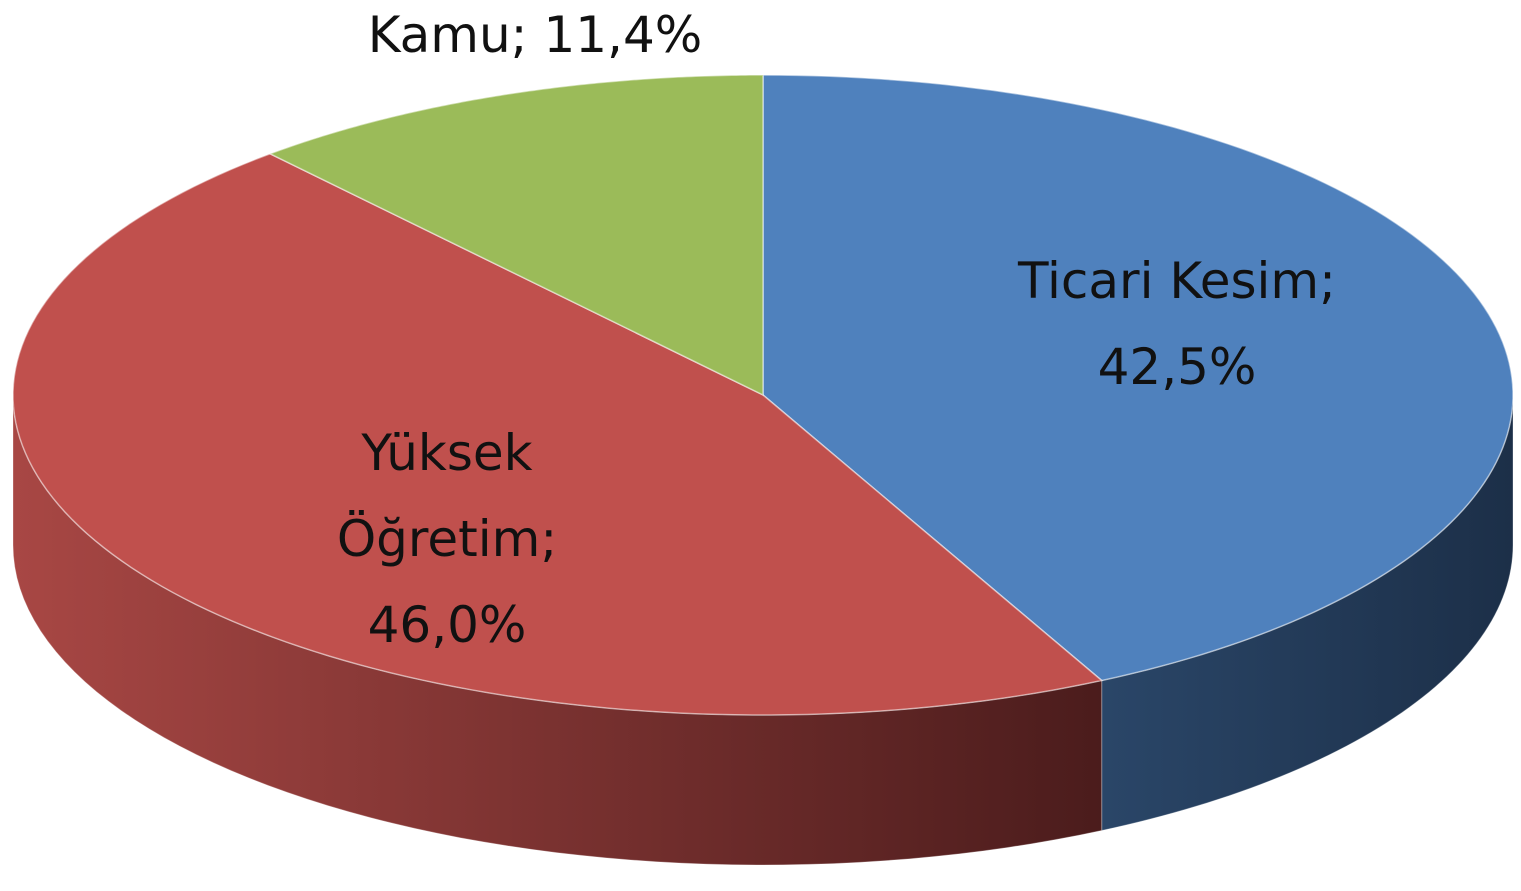  Describe the element at coordinates (535, 39) in the screenshot. I see `data-label: Kamu; 11,4%` at that location.